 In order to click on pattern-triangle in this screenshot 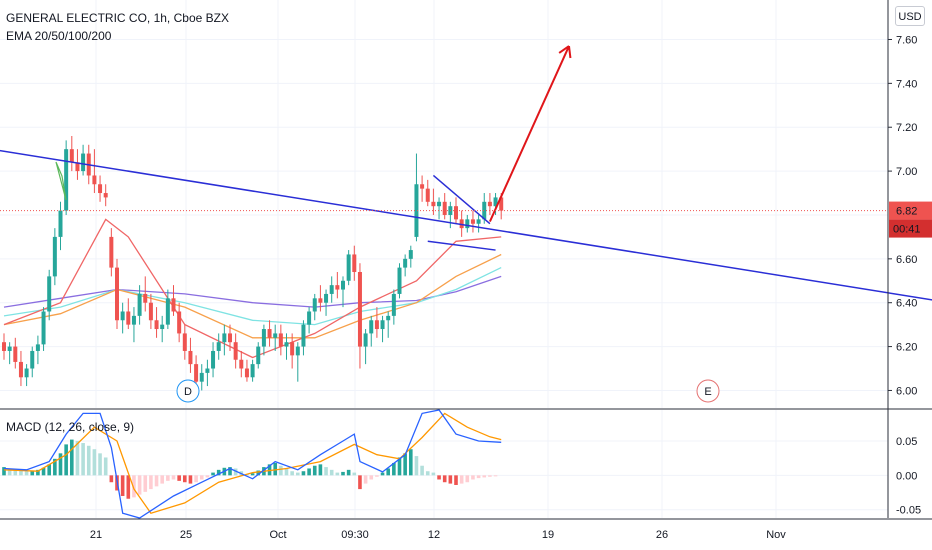, I will do `click(61, 181)`.